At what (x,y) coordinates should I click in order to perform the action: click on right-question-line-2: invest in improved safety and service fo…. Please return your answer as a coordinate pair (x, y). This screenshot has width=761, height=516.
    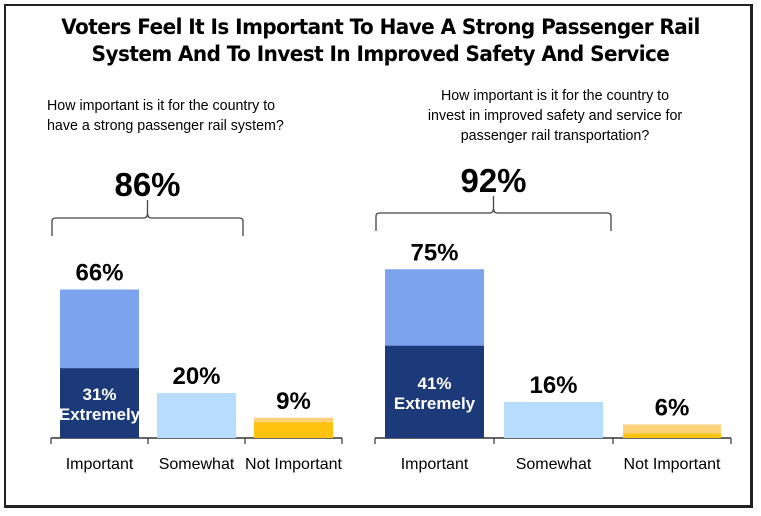
    Looking at the image, I should click on (555, 115).